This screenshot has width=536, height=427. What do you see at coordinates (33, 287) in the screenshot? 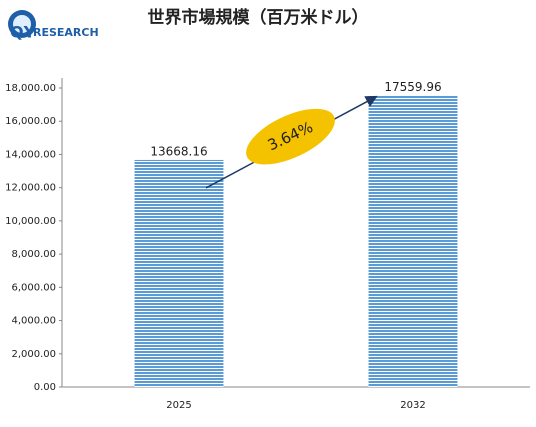
I see `y-tick-label: 6,000.00` at bounding box center [33, 287].